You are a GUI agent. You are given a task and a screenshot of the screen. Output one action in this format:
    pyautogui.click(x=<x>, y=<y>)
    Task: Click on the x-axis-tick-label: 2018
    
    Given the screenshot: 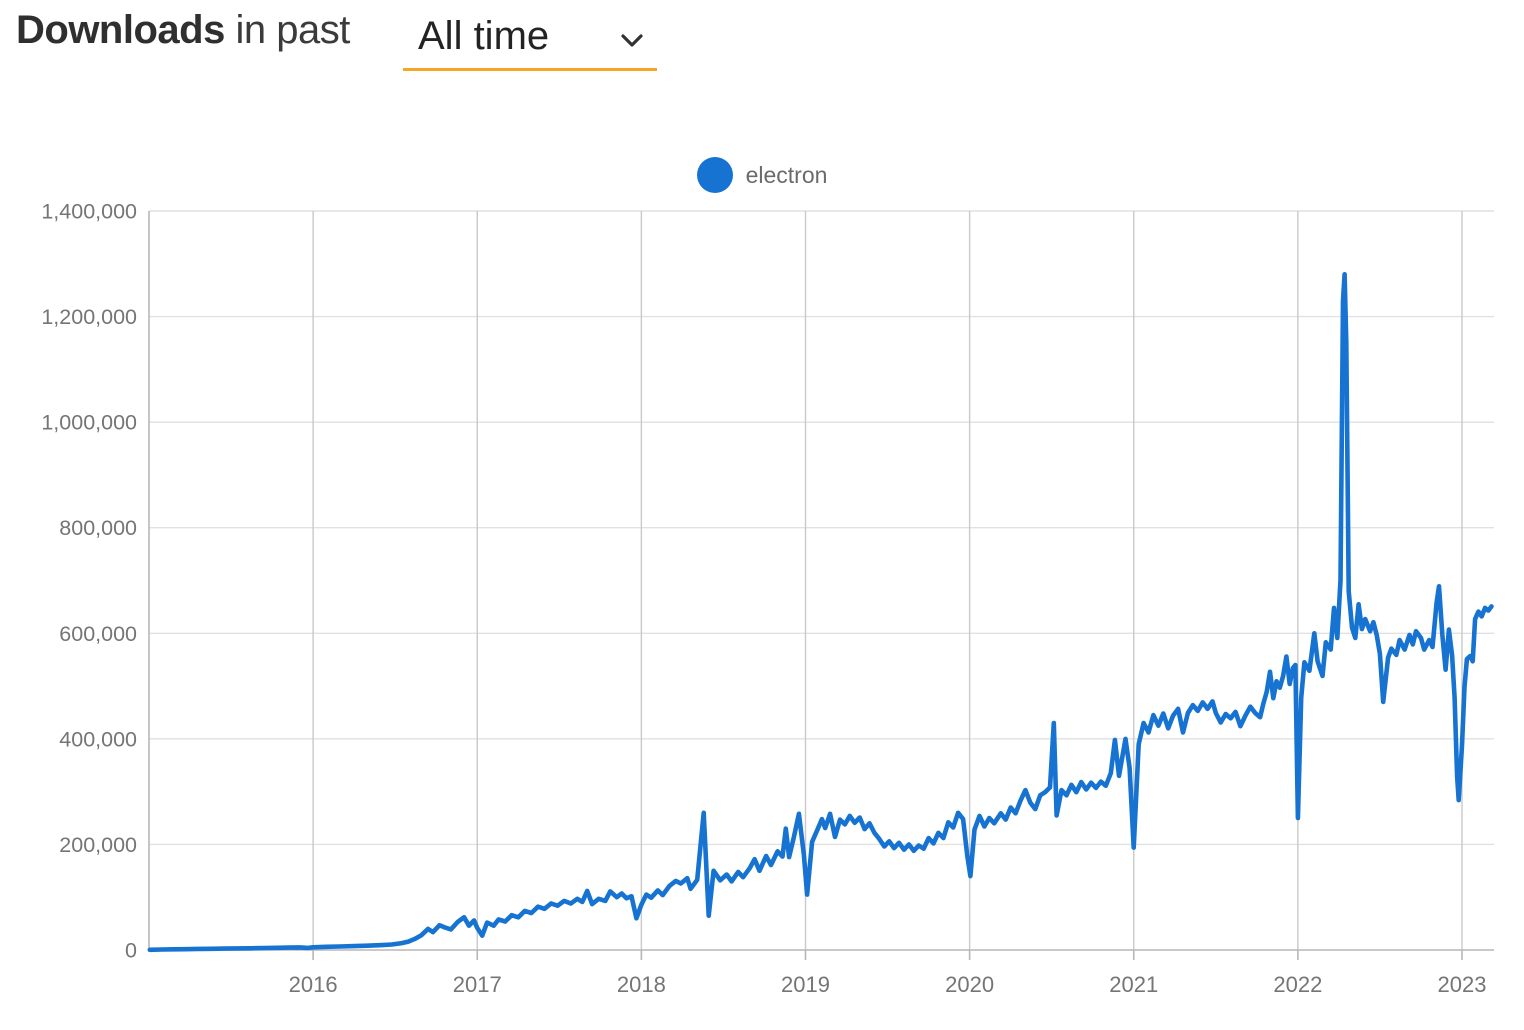 What is the action you would take?
    pyautogui.click(x=641, y=984)
    